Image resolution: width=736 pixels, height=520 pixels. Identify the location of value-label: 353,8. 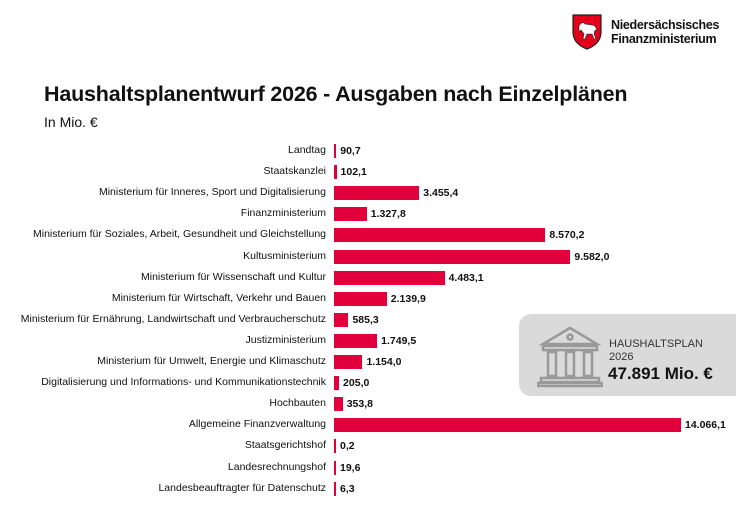
(359, 404).